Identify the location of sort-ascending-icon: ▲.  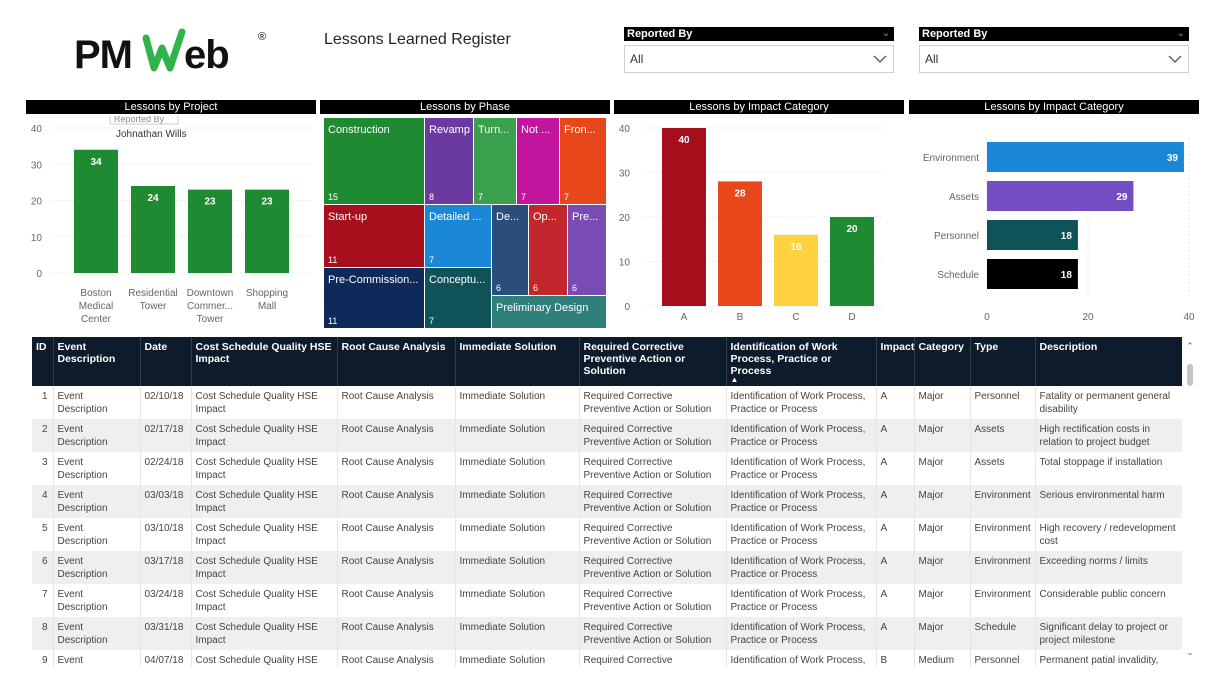
(734, 379).